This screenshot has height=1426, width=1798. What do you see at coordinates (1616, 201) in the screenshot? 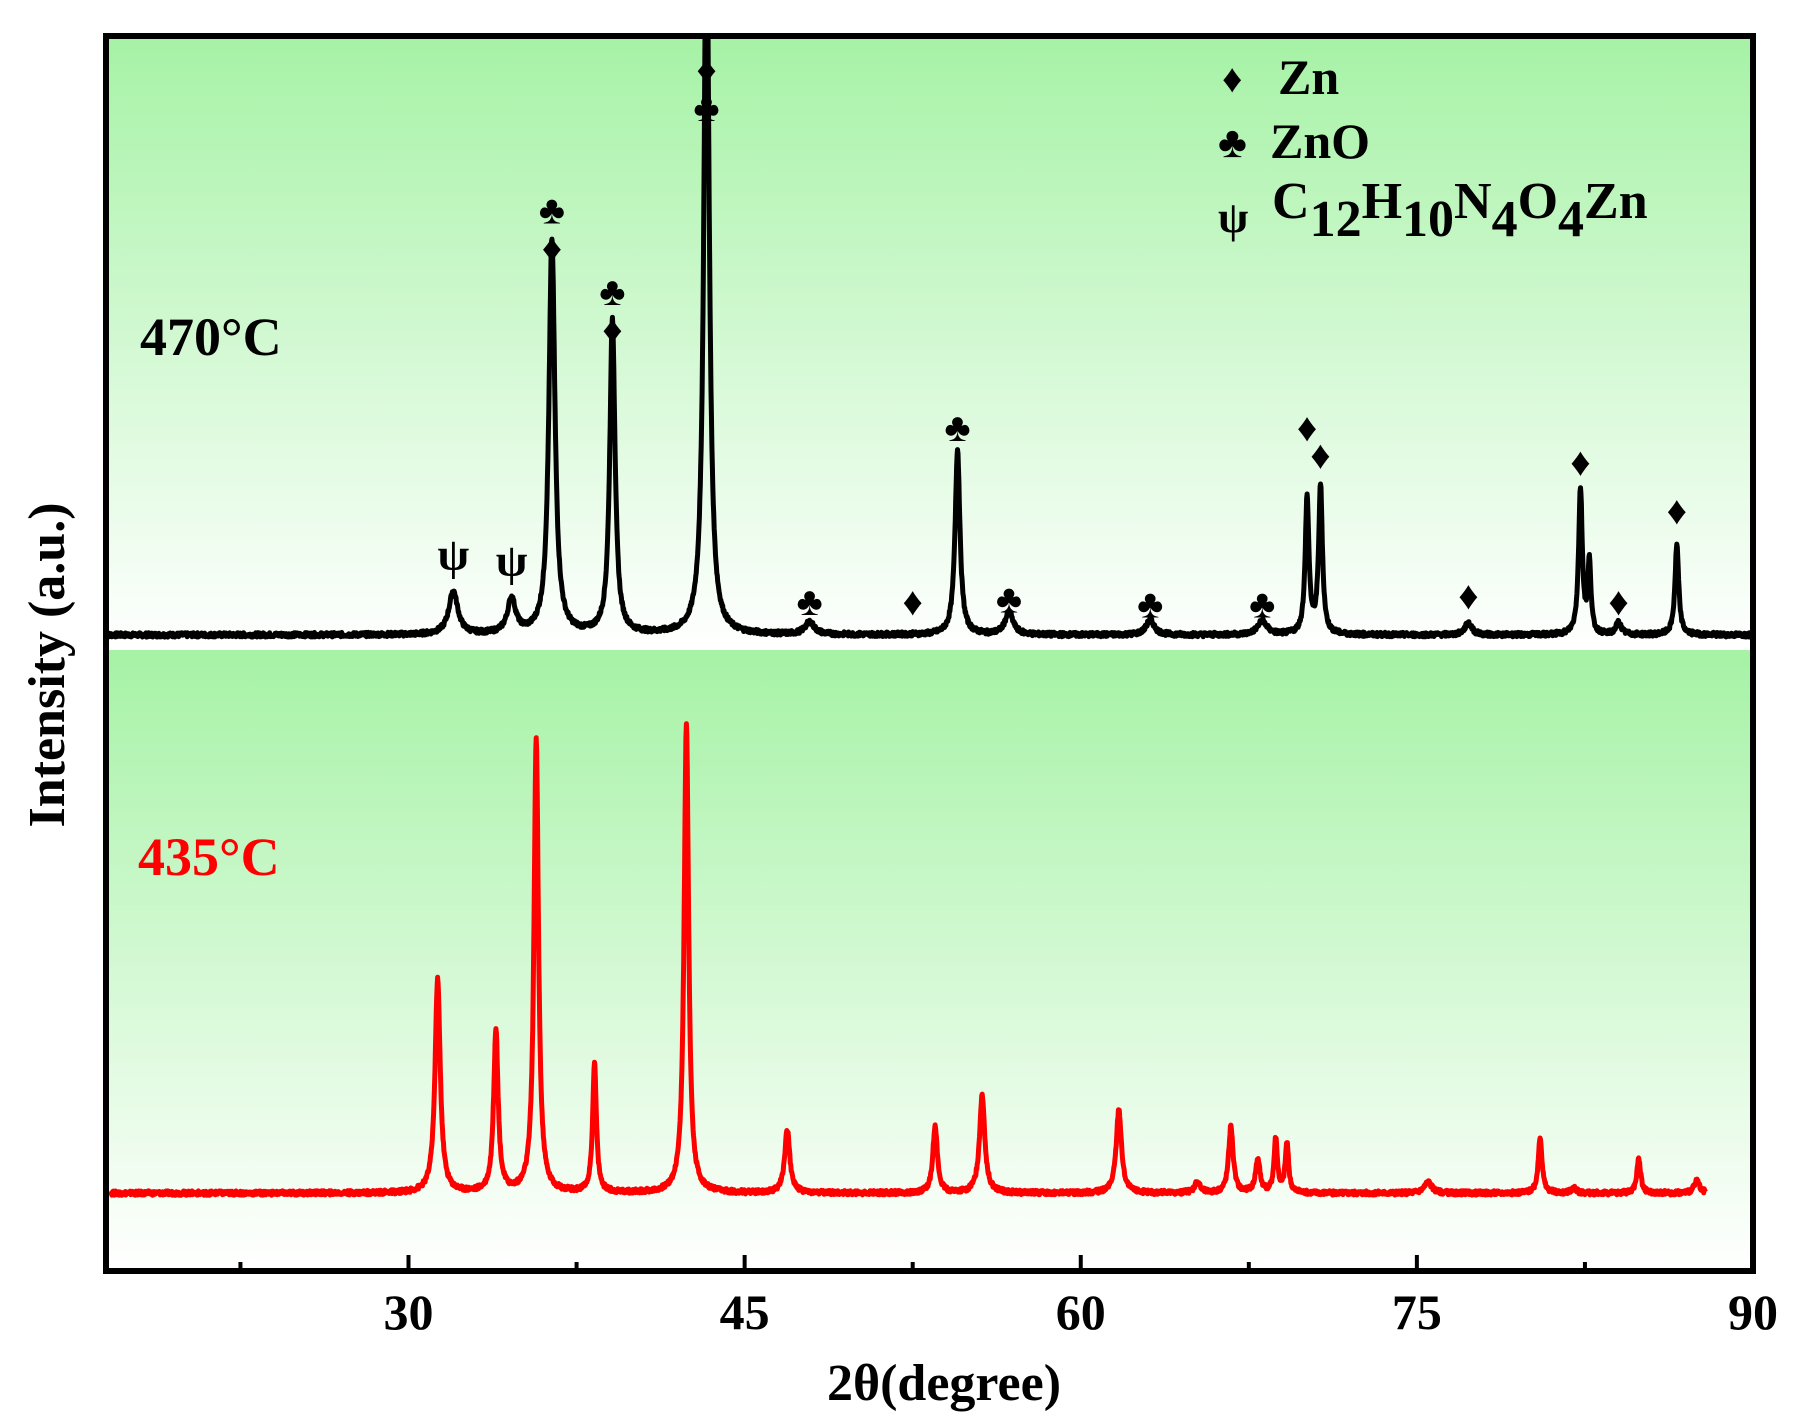
I see `formula-zn: Zn` at bounding box center [1616, 201].